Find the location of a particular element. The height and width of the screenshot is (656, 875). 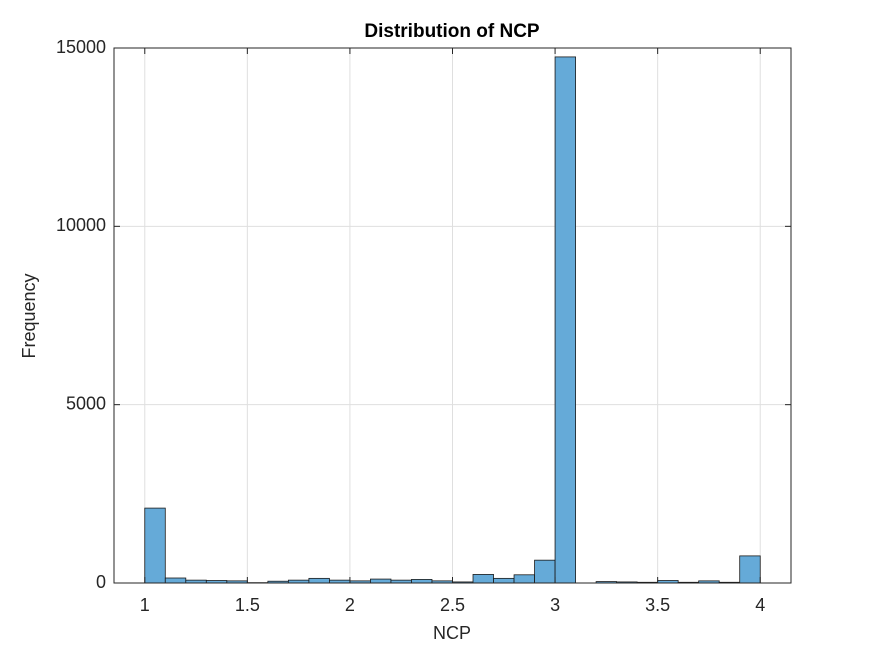

x-tick-label: 1.5 is located at coordinates (247, 605).